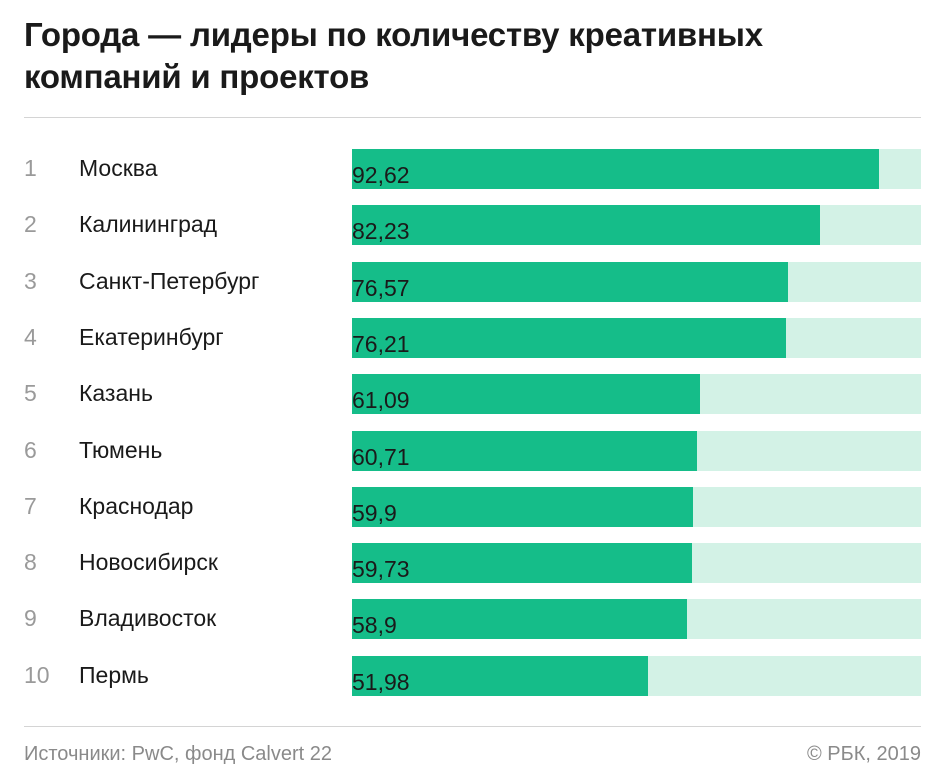 The height and width of the screenshot is (784, 945). Describe the element at coordinates (374, 512) in the screenshot. I see `data-label: 59,9` at that location.